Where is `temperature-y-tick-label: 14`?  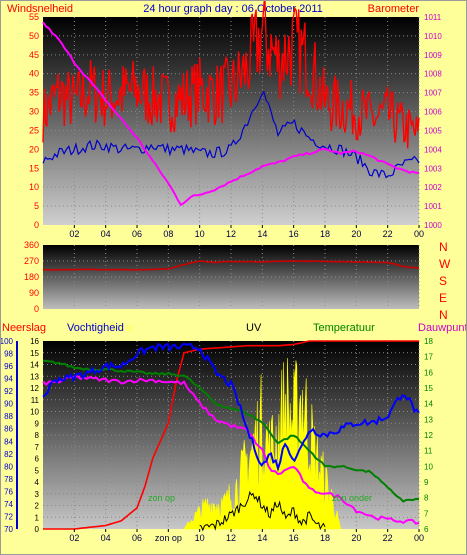 temperature-y-tick-label: 14 is located at coordinates (428, 404).